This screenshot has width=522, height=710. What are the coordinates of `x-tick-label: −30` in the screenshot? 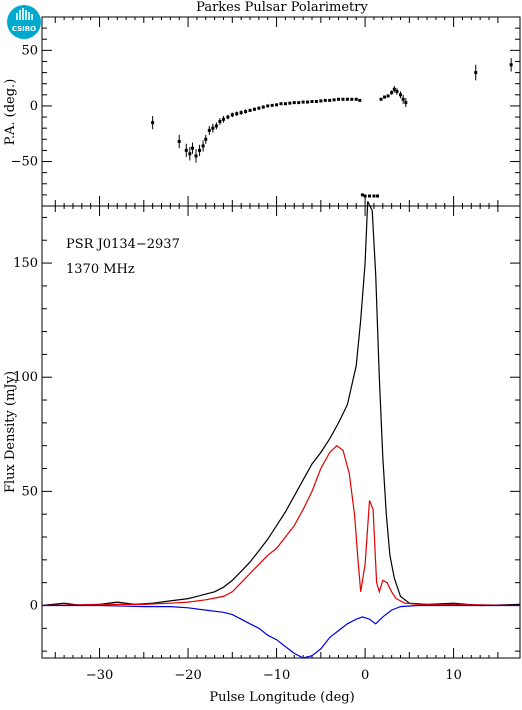 It's located at (99, 675).